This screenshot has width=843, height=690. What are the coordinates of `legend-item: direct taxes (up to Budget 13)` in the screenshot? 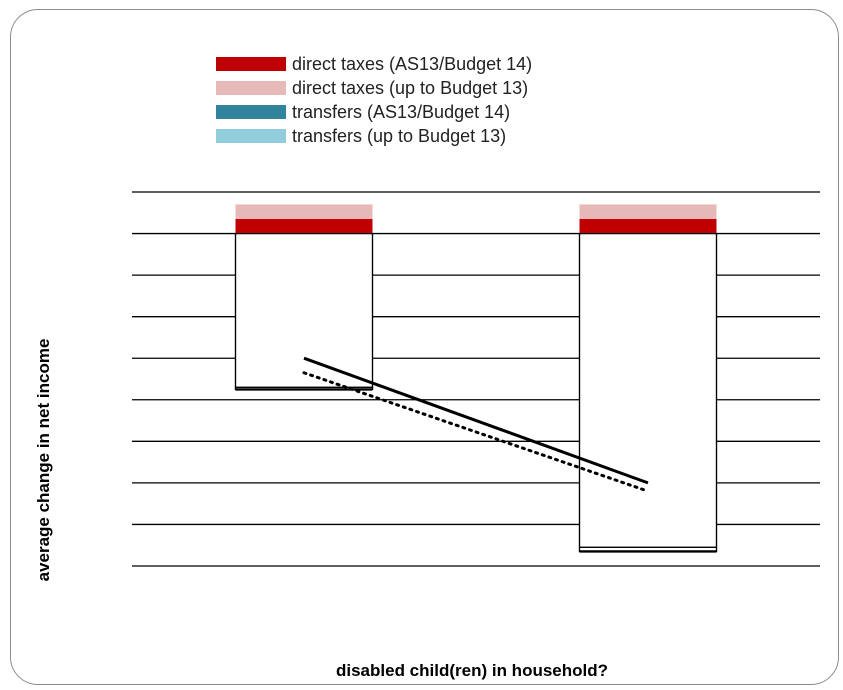 It's located at (374, 88).